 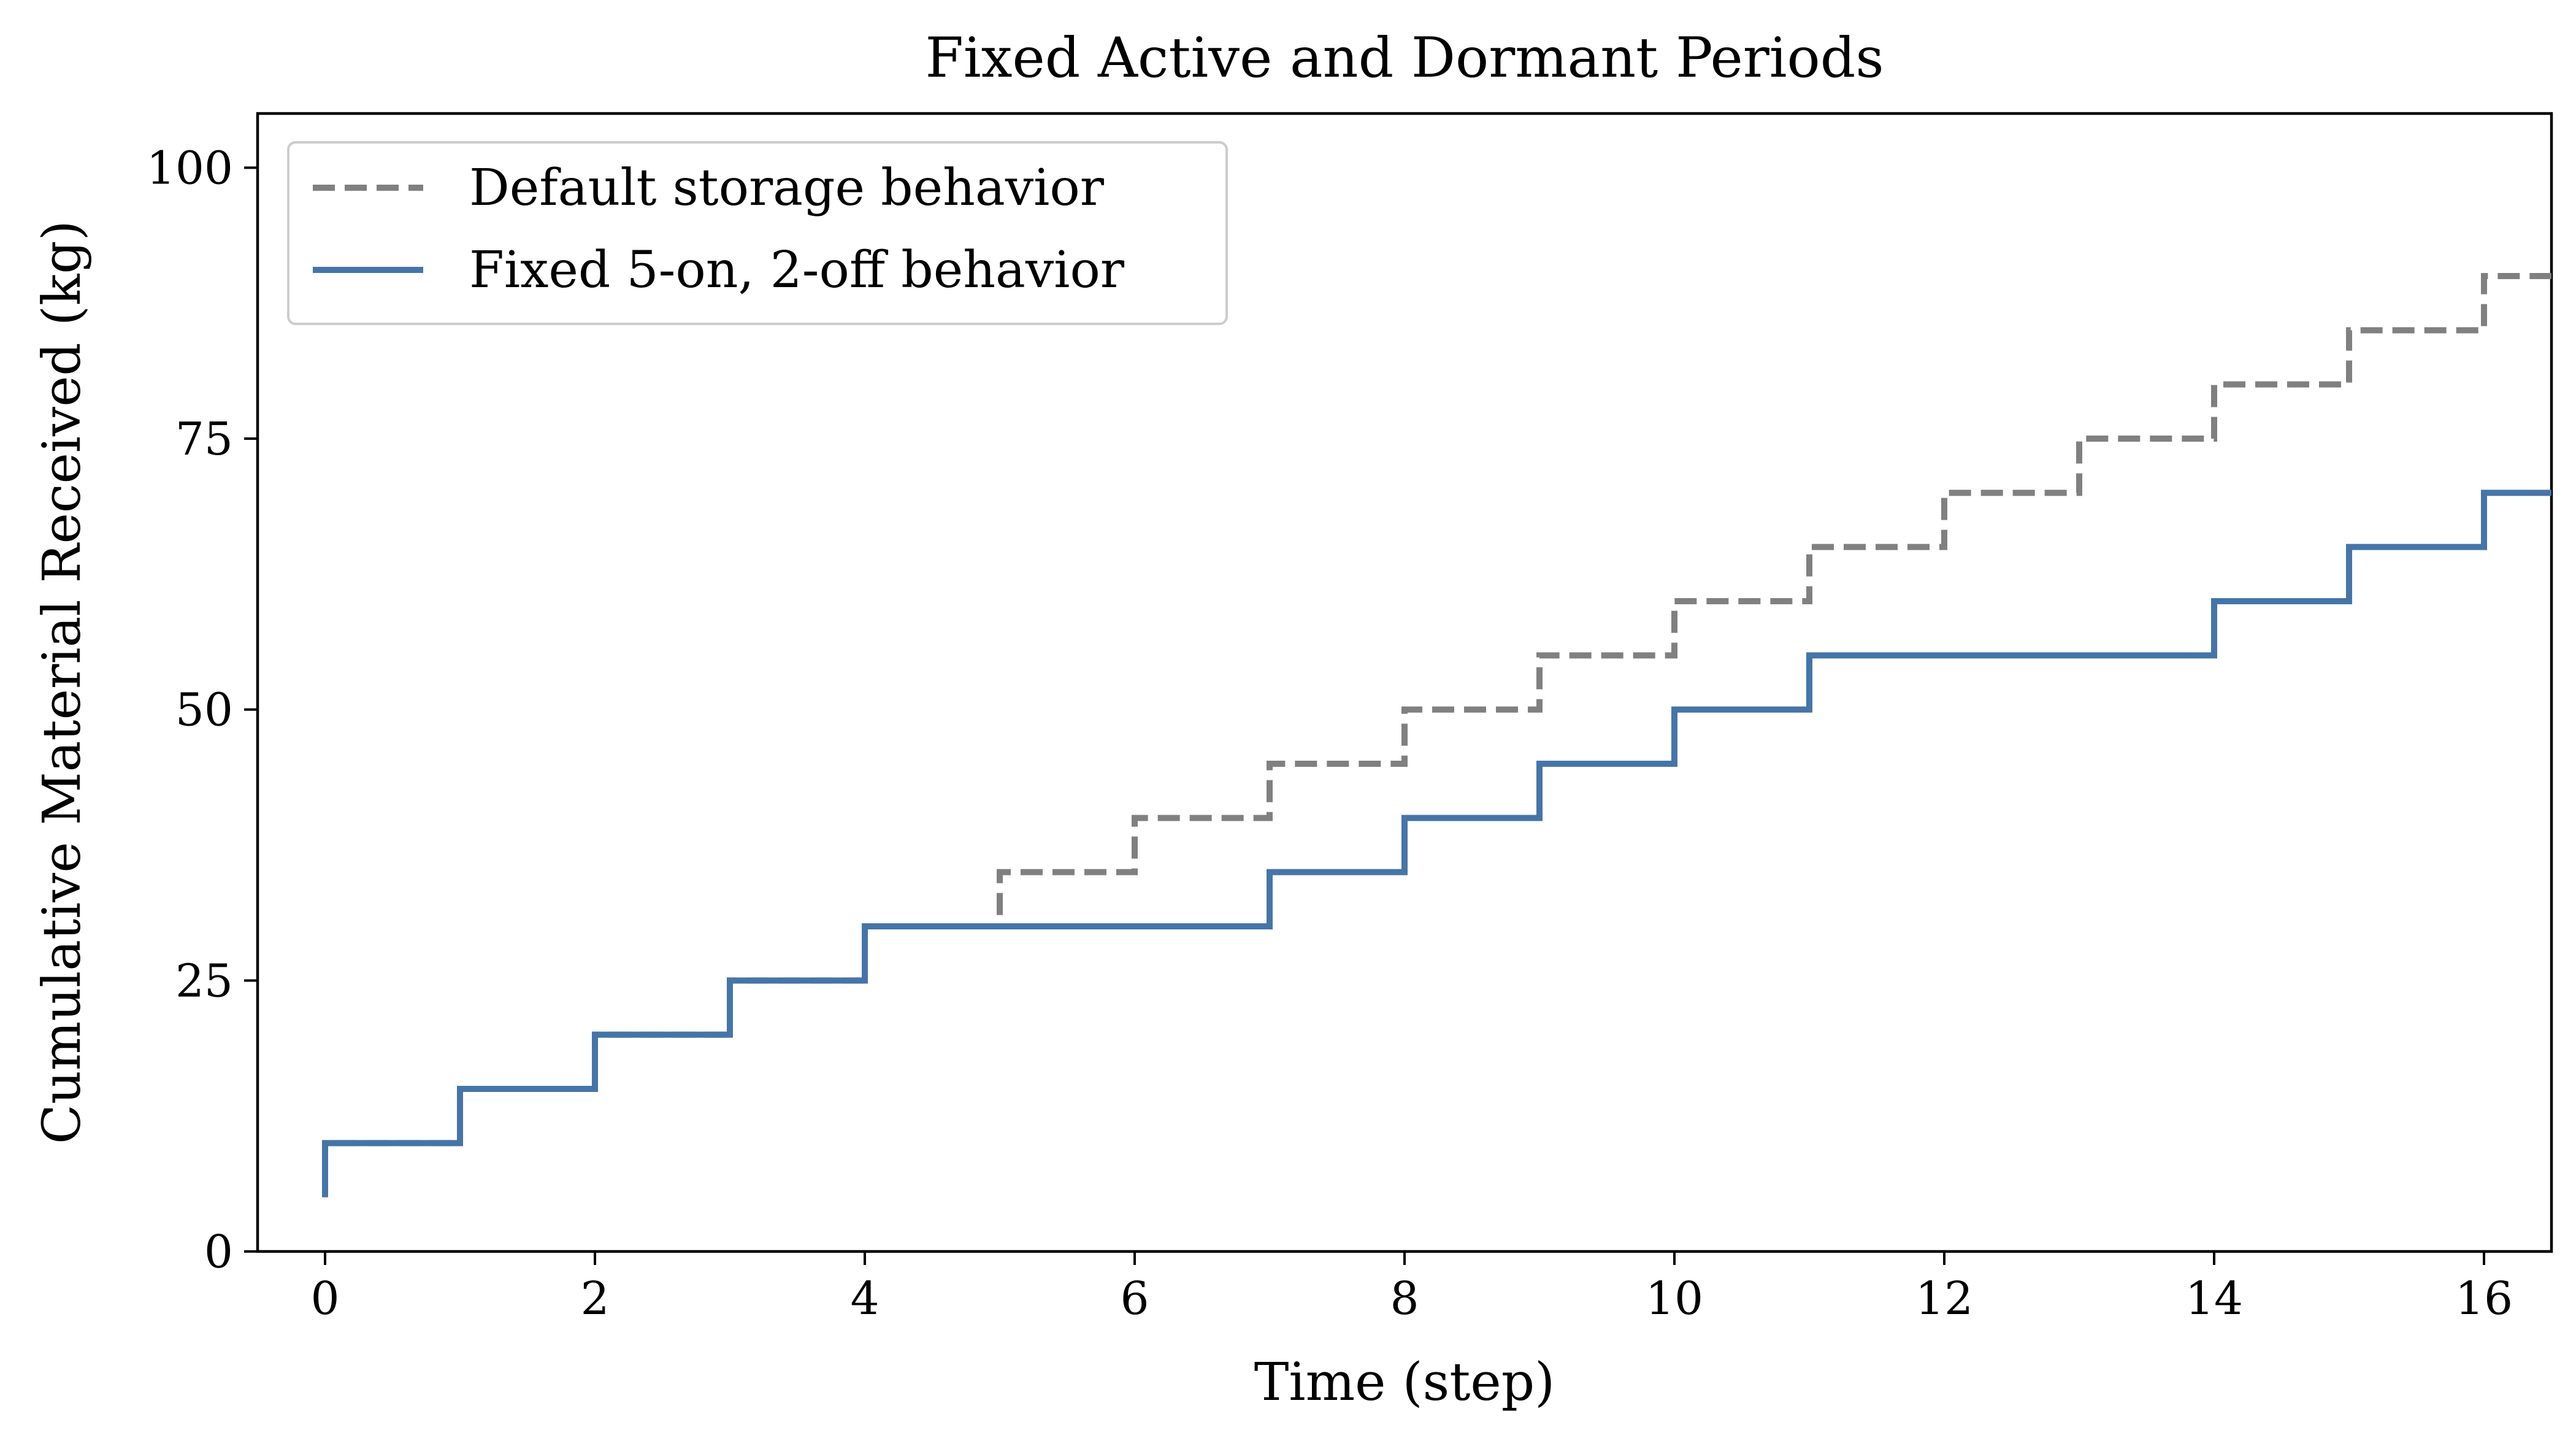 I want to click on x-tick-label: 0, so click(x=324, y=1298).